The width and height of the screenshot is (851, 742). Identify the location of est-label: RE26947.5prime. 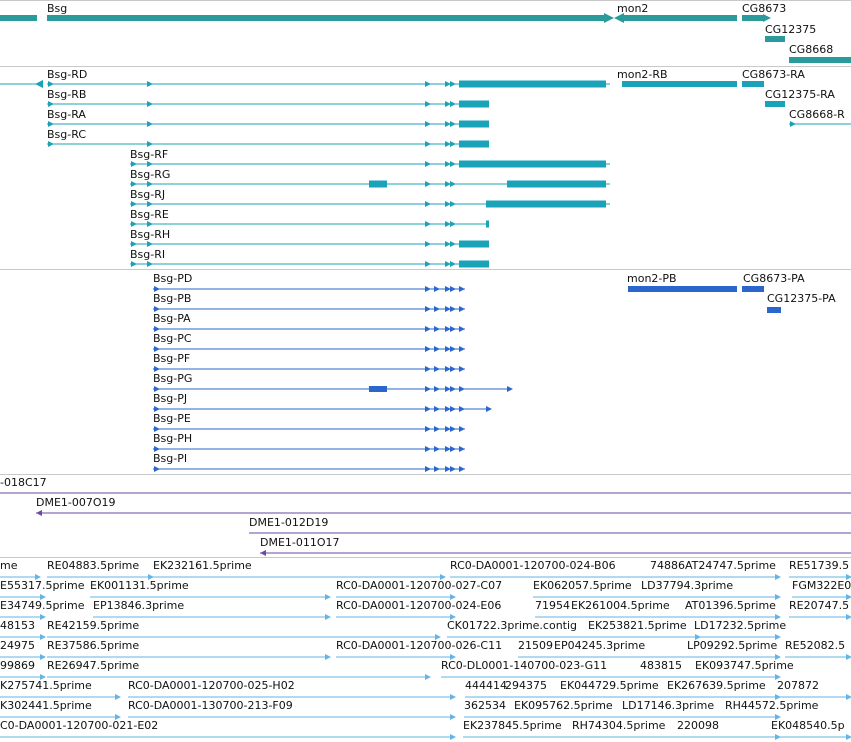
(93, 665).